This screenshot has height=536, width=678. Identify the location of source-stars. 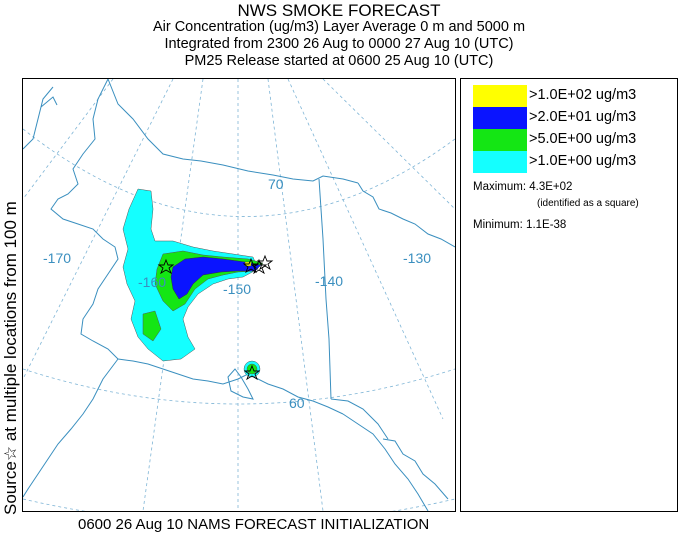
(215, 317).